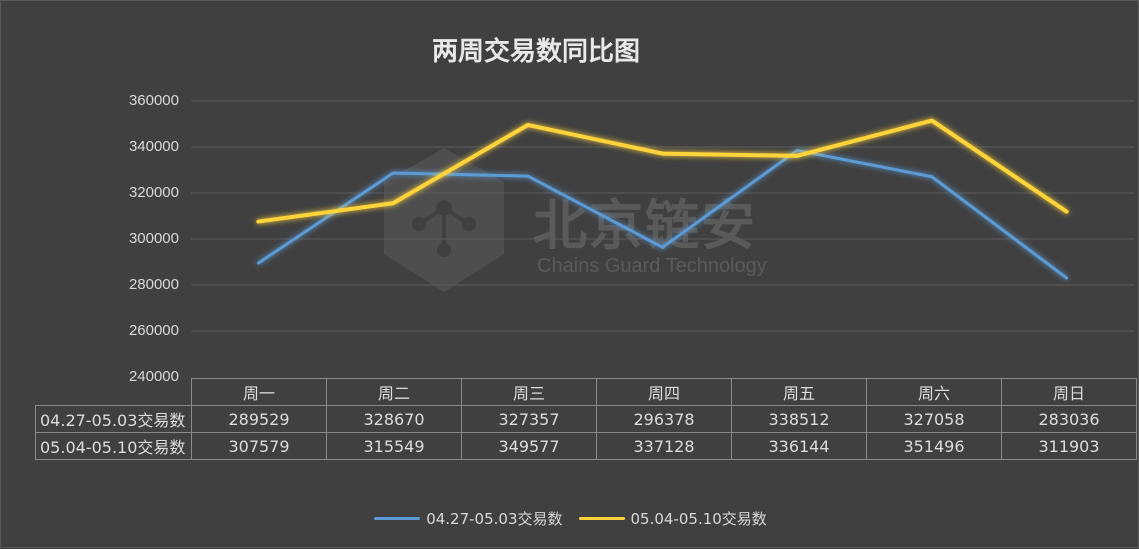 This screenshot has height=549, width=1139. I want to click on data-label: 296378, so click(664, 419).